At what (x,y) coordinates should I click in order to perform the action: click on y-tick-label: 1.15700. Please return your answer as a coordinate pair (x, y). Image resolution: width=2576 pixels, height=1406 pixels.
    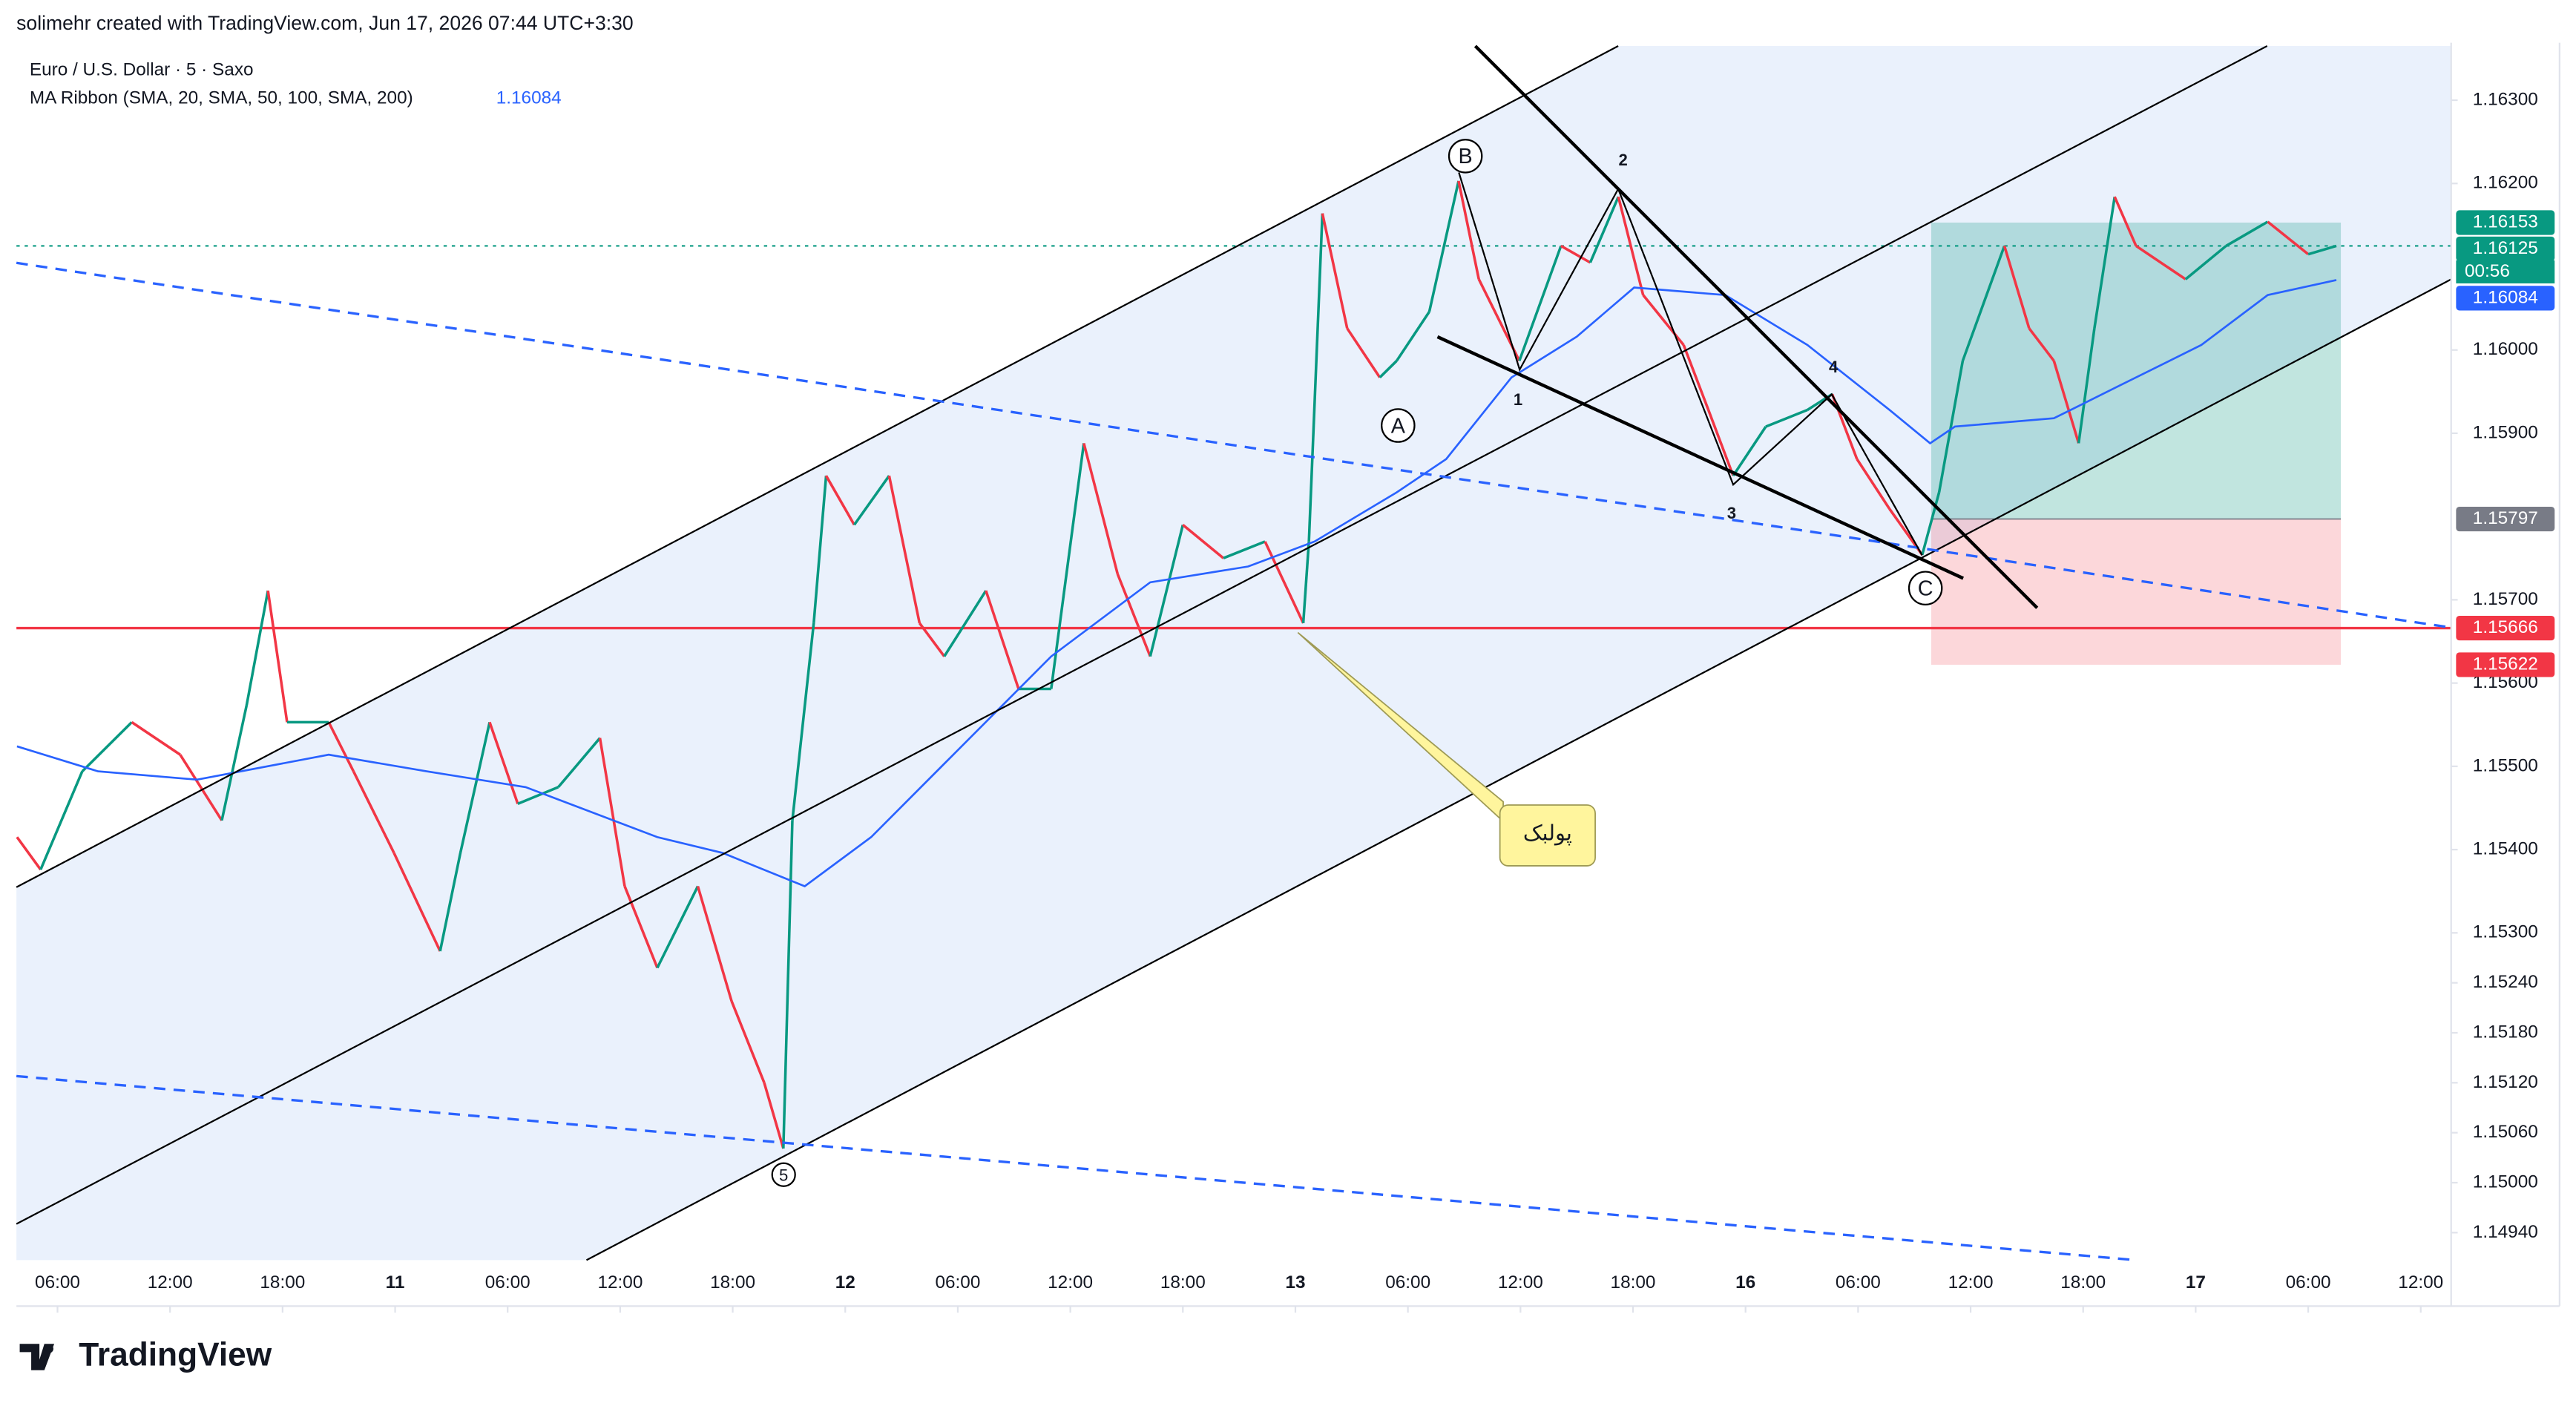
    Looking at the image, I should click on (2505, 599).